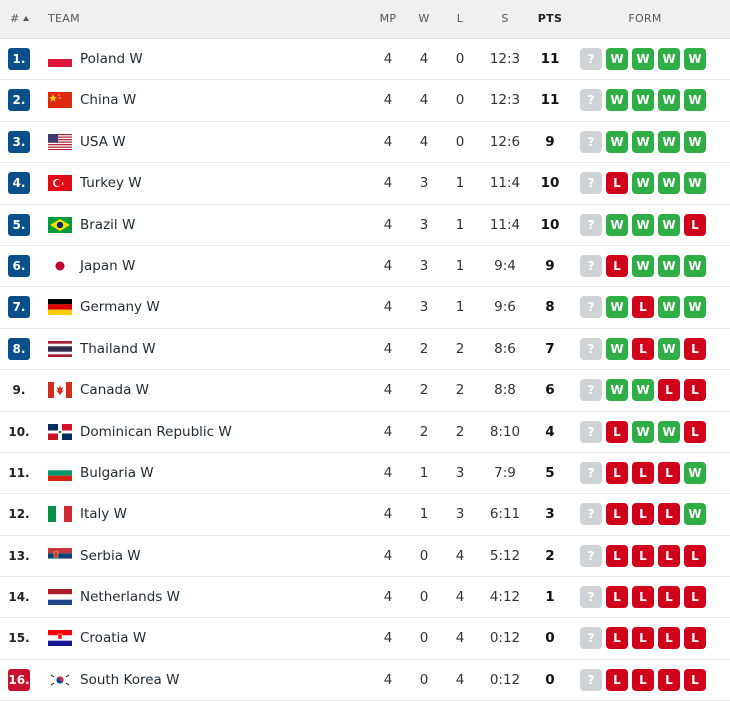 This screenshot has width=730, height=701. Describe the element at coordinates (365, 225) in the screenshot. I see `table-row: 5. Brazil W 4 3 1 11:4 10? W W W L` at that location.